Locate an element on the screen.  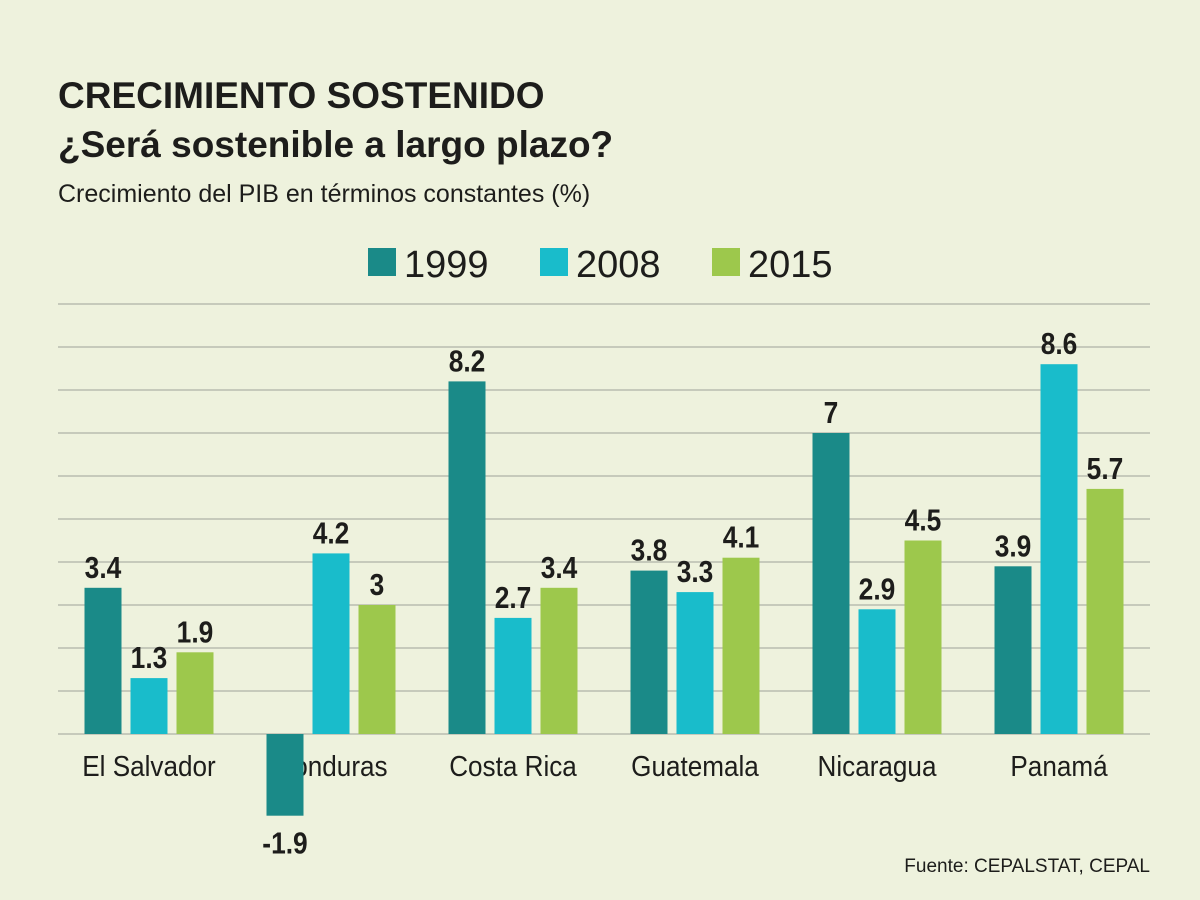
chart-subtitle: ¿Será sostenible a largo plazo? is located at coordinates (335, 144).